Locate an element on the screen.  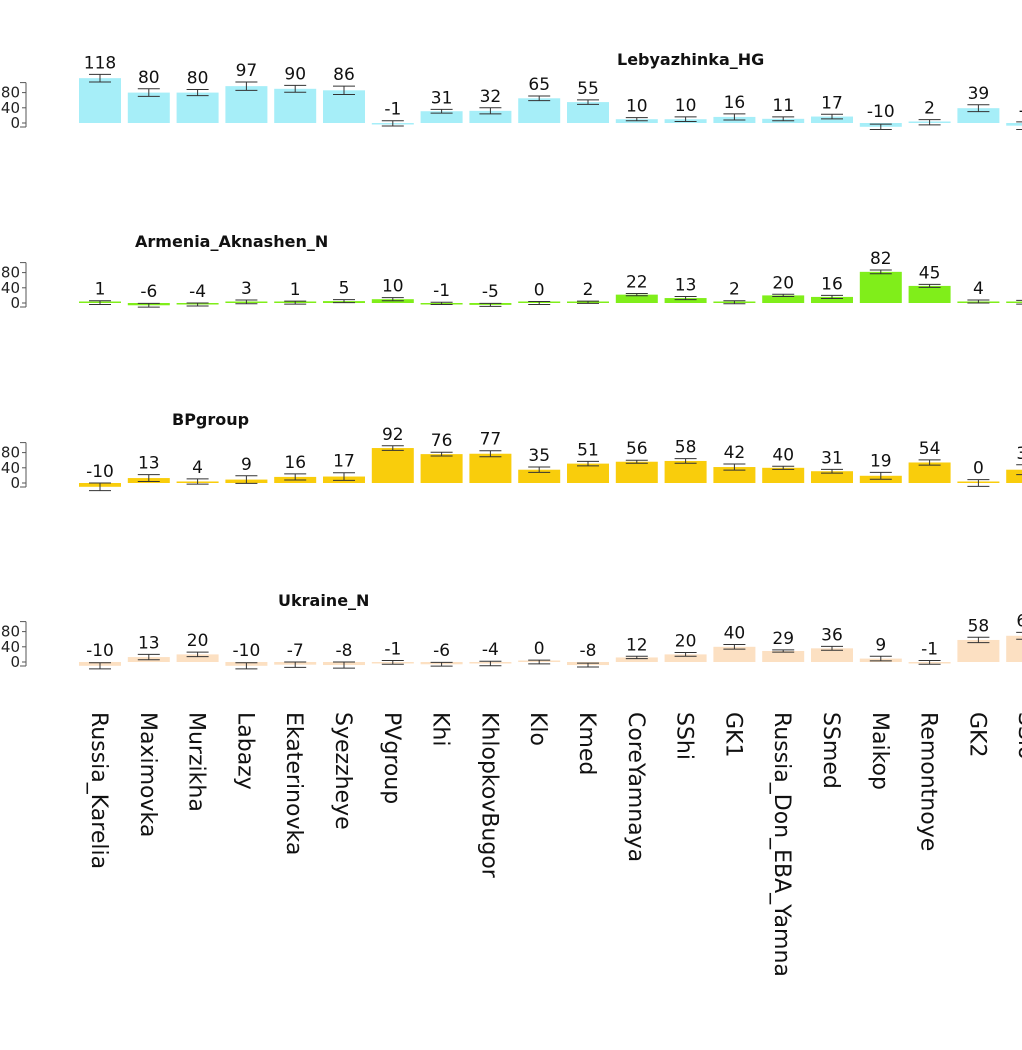
bar-Murzikha is located at coordinates (197, 658).